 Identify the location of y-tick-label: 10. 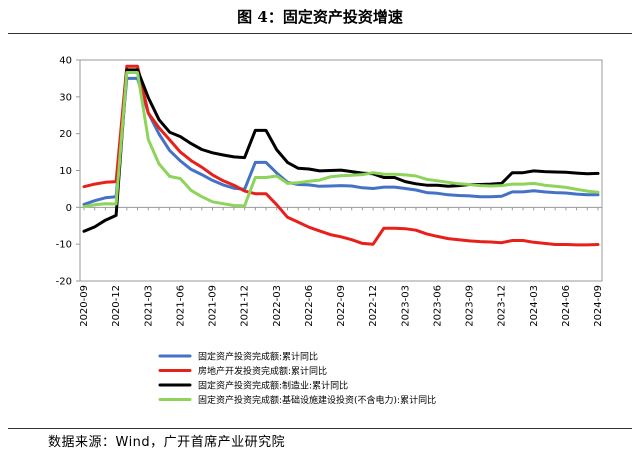
(65, 171).